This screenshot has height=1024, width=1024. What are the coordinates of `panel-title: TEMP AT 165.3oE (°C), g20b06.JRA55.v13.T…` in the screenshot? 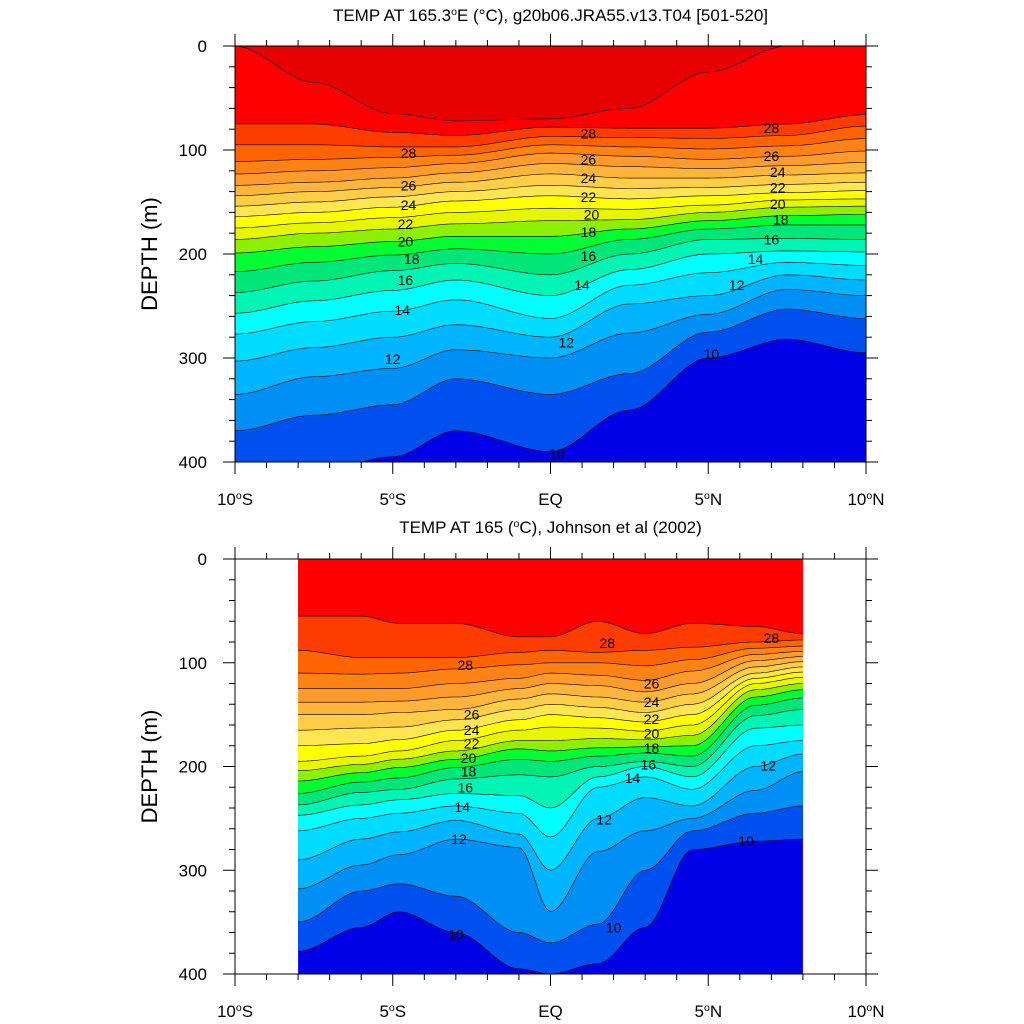 It's located at (550, 15).